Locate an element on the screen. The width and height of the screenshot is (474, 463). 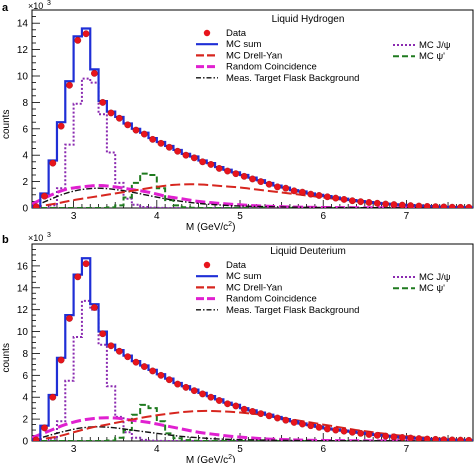
chart-title: Liquid Hydrogen is located at coordinates (308, 19).